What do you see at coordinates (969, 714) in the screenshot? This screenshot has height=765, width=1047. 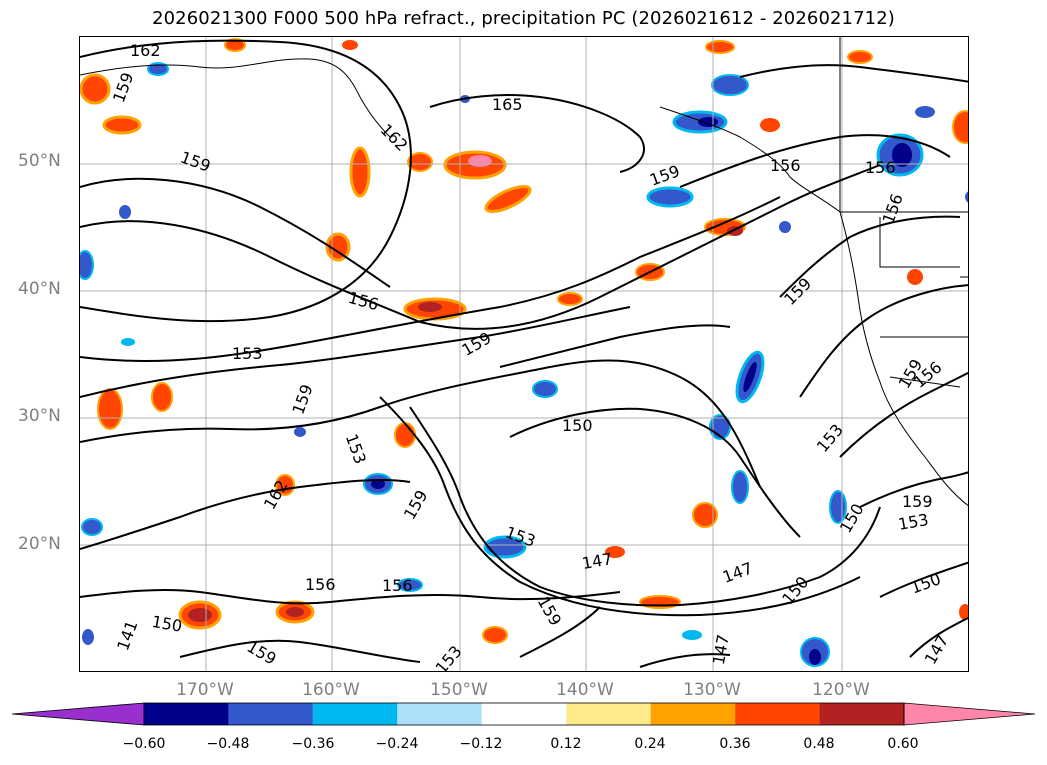 I see `colorbar-extend-right` at bounding box center [969, 714].